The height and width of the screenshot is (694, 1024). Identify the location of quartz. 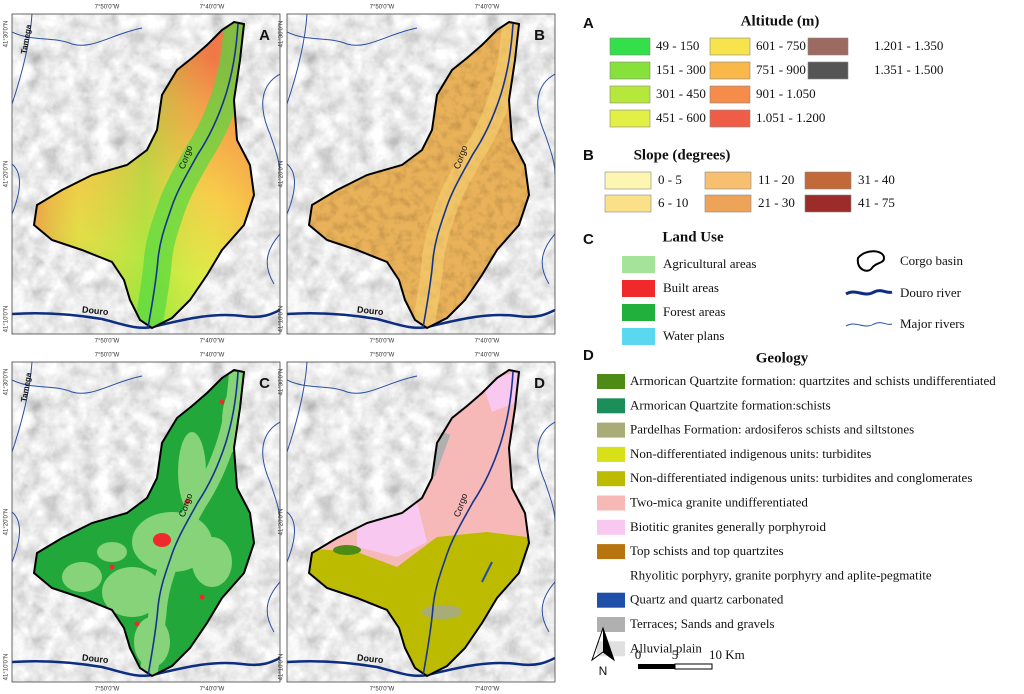
(487, 572).